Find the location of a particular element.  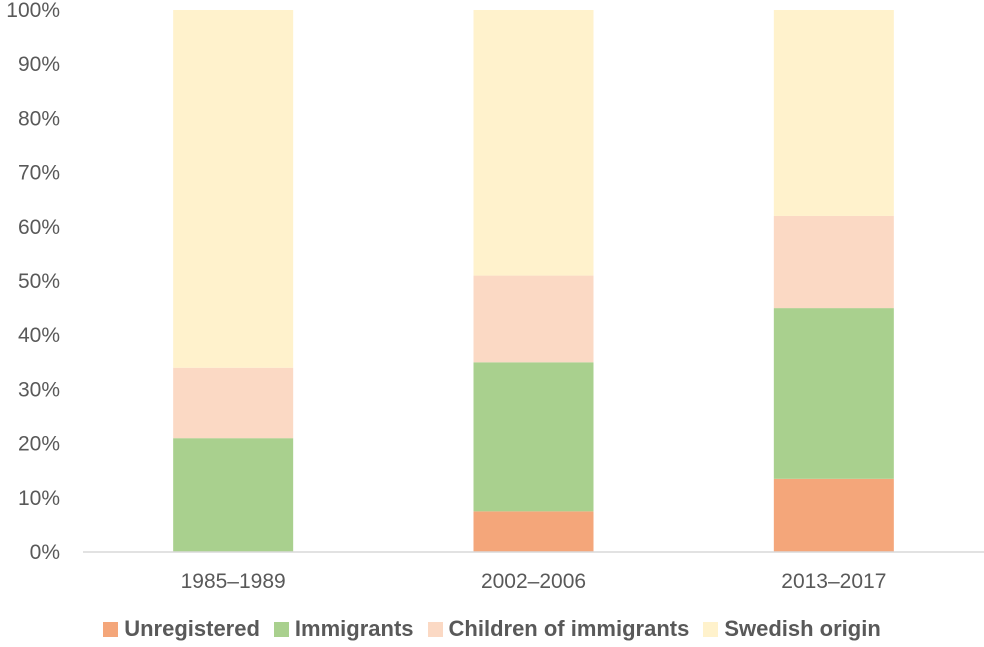

x-tick-label: 2002–2006 is located at coordinates (533, 581).